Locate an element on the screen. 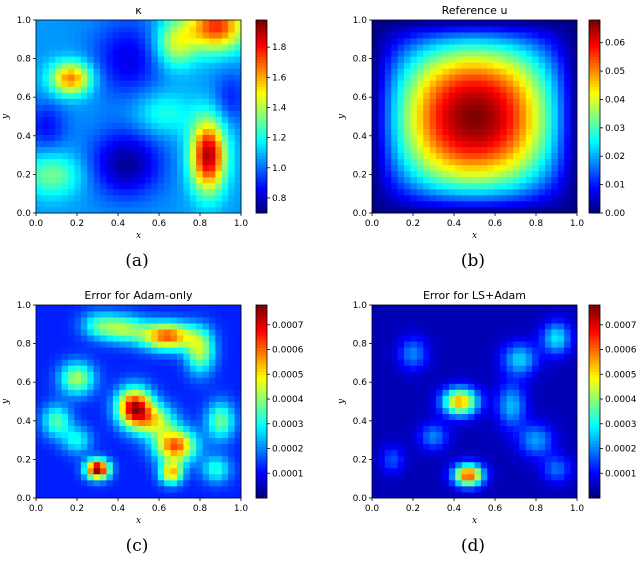  colorbar-tick-label: 0.0006 is located at coordinates (288, 351).